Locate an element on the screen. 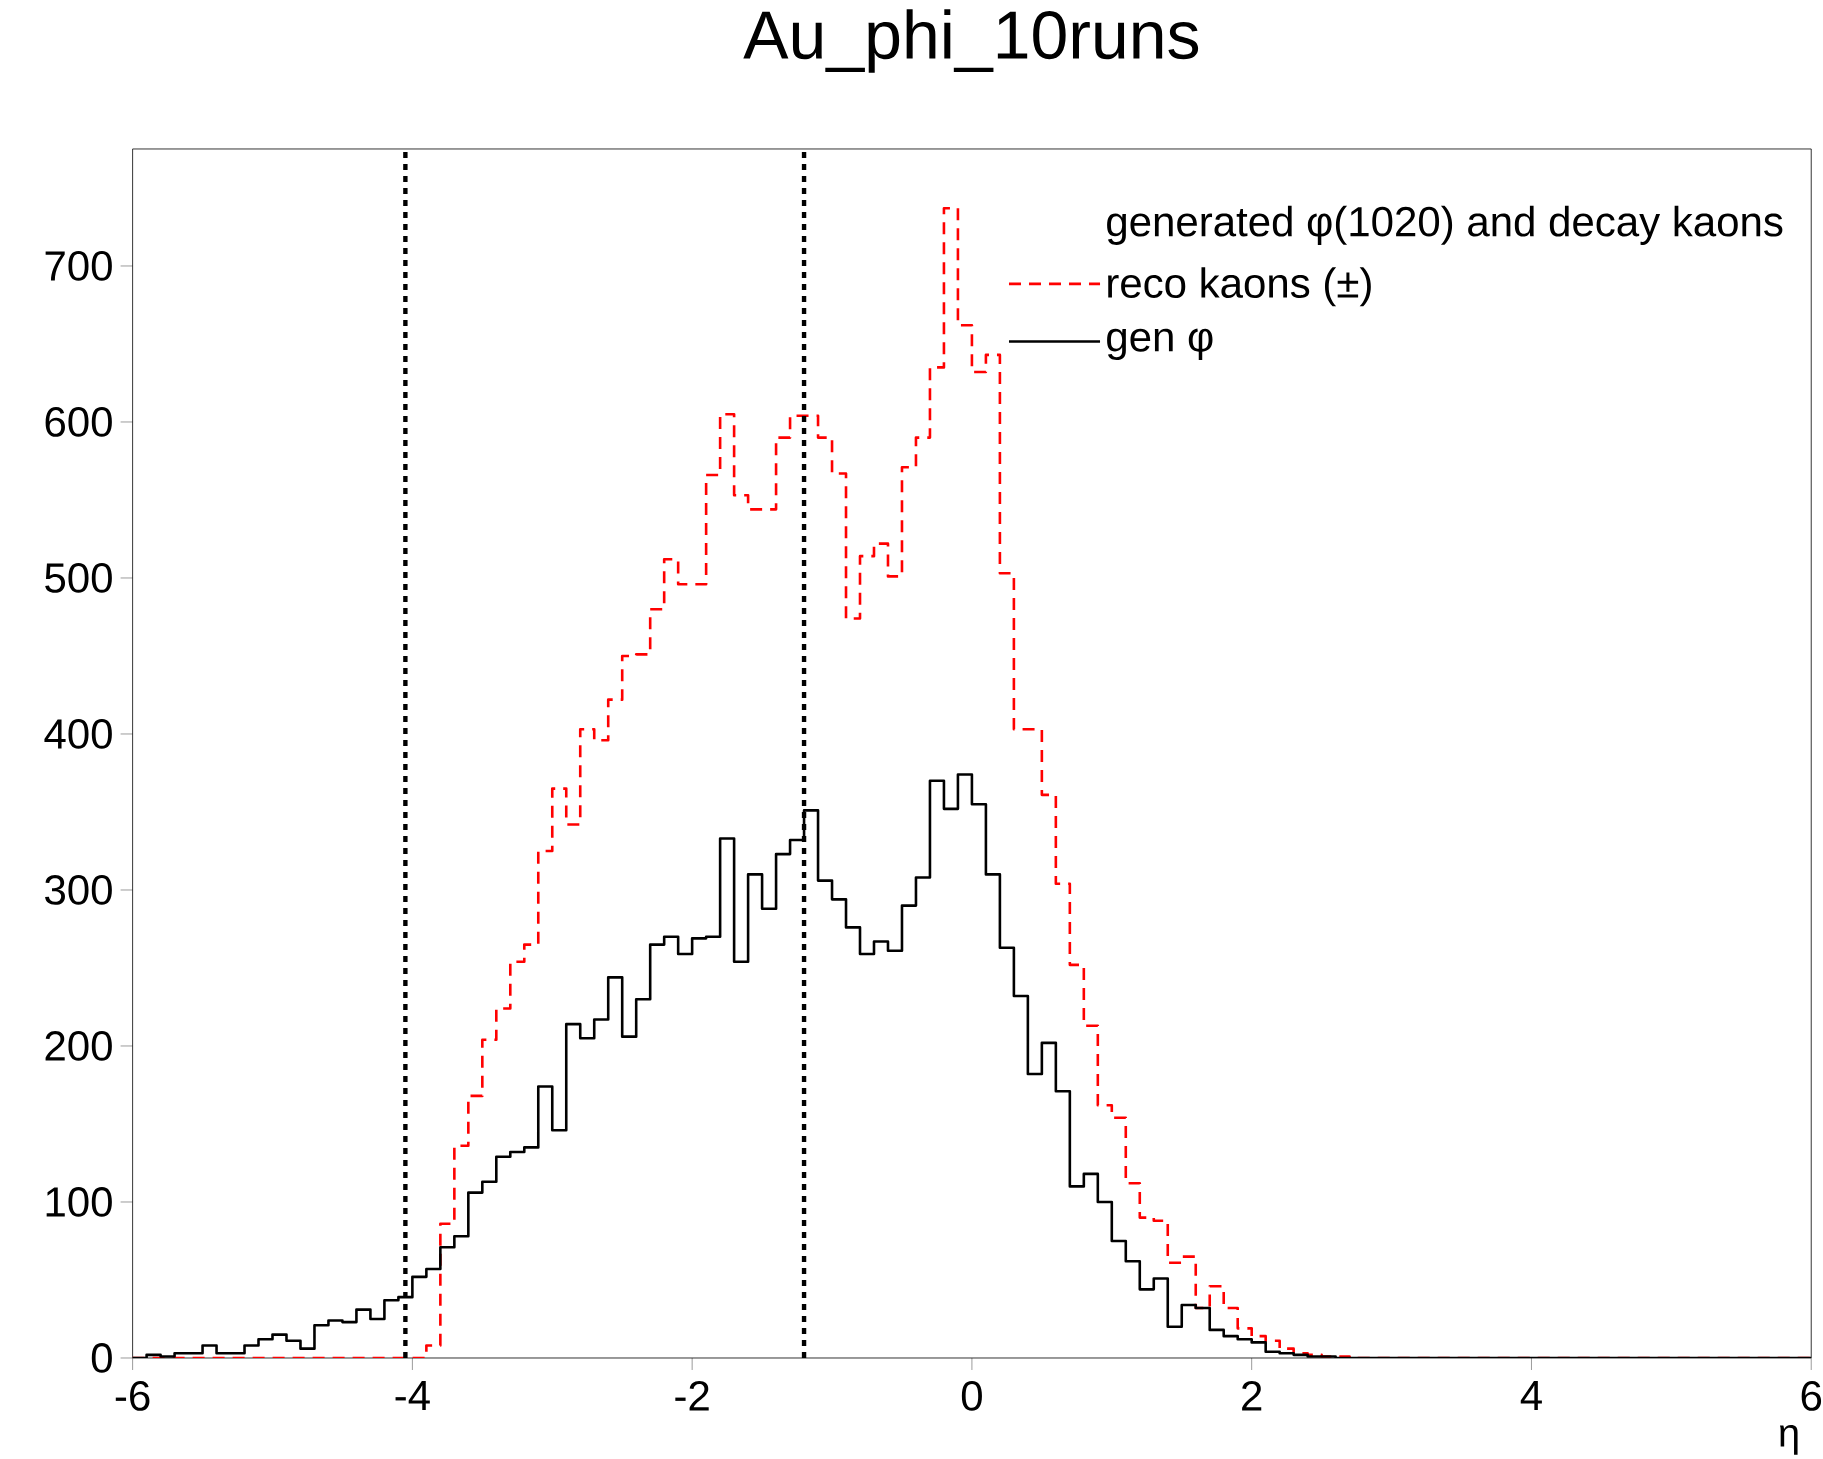  x-tick-label: 6 is located at coordinates (1811, 1396).